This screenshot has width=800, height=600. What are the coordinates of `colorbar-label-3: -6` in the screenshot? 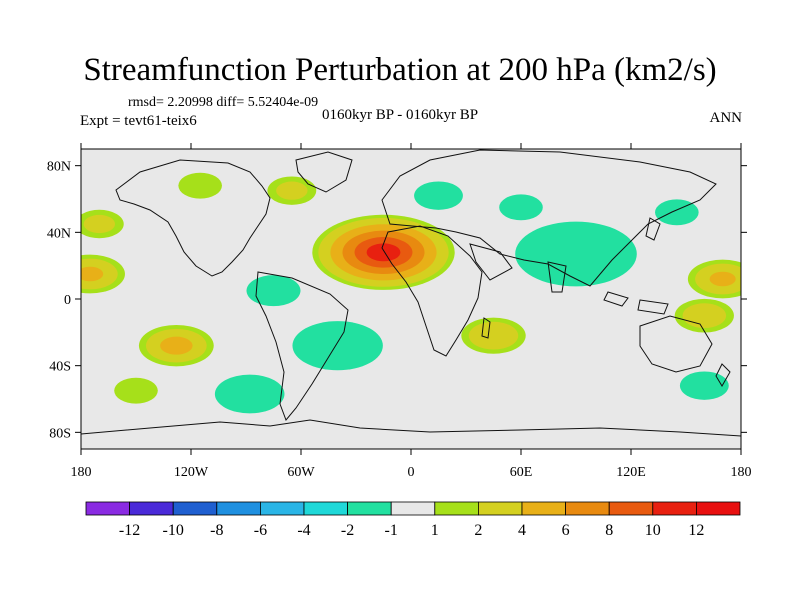 It's located at (260, 530).